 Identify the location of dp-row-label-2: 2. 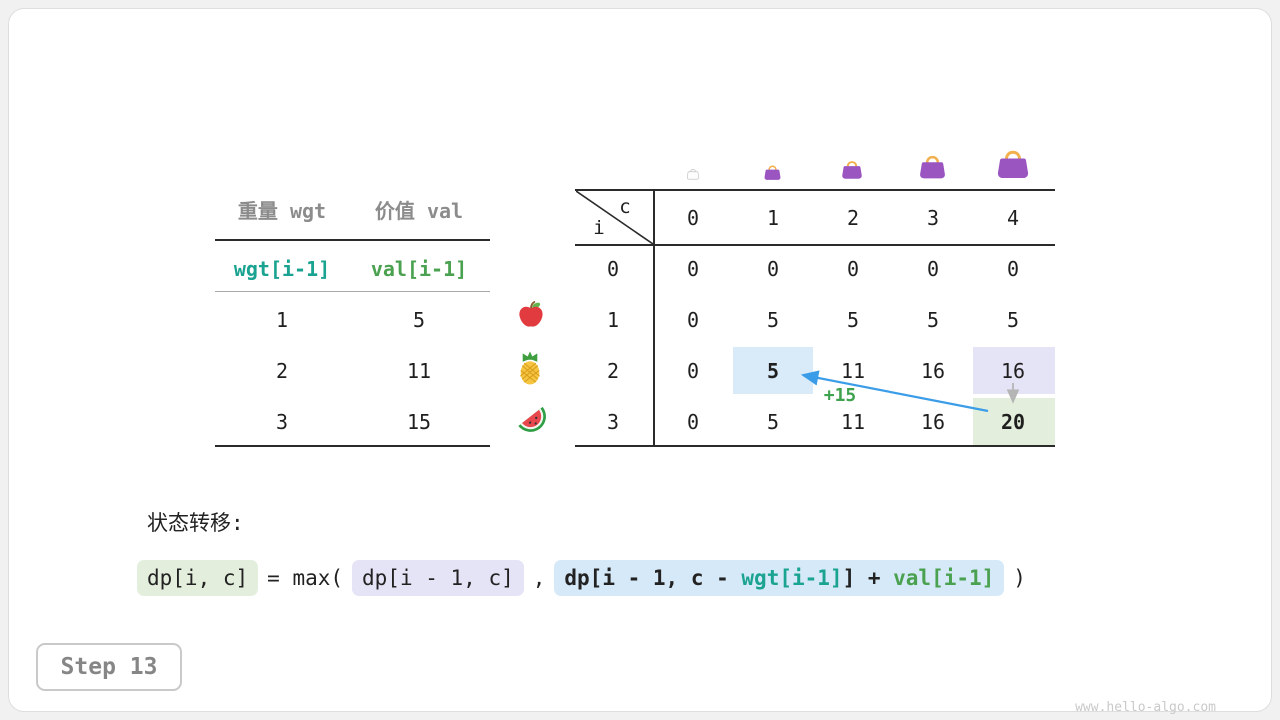
(613, 371).